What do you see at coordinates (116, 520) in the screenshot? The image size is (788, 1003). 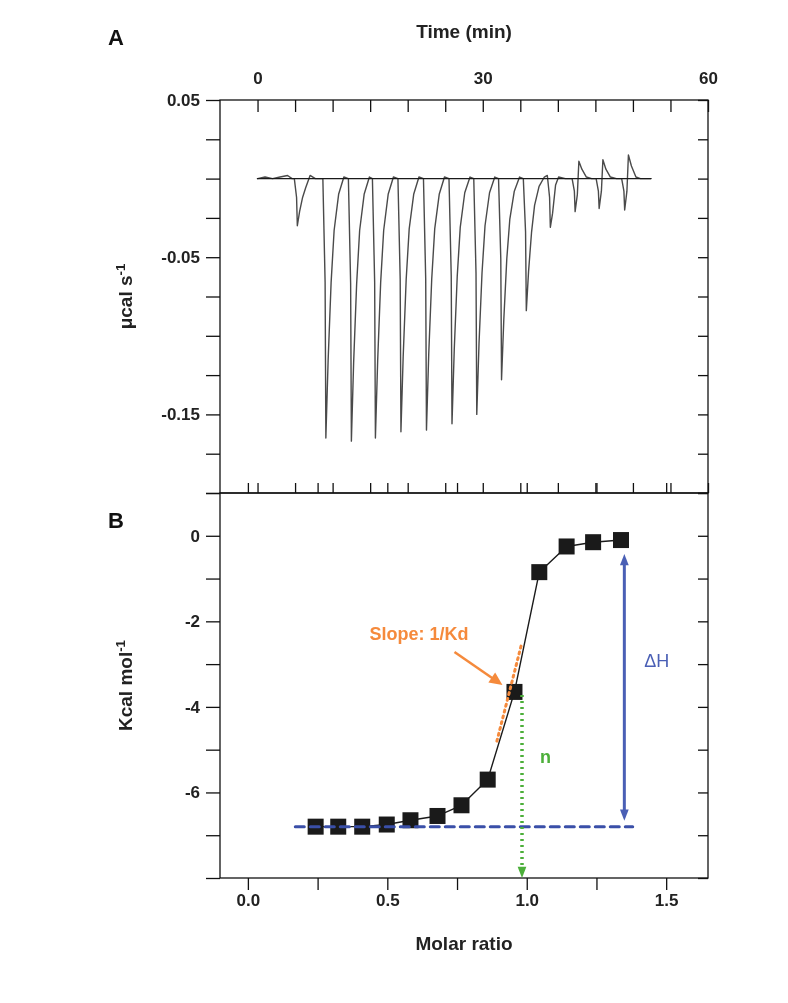 I see `text: B` at bounding box center [116, 520].